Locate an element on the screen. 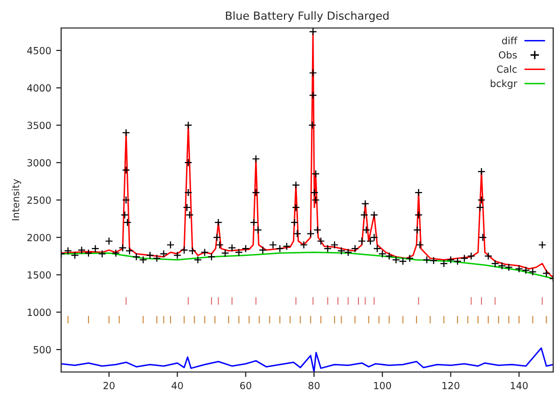 The width and height of the screenshot is (556, 400). x-tick-label: 140 is located at coordinates (519, 386).